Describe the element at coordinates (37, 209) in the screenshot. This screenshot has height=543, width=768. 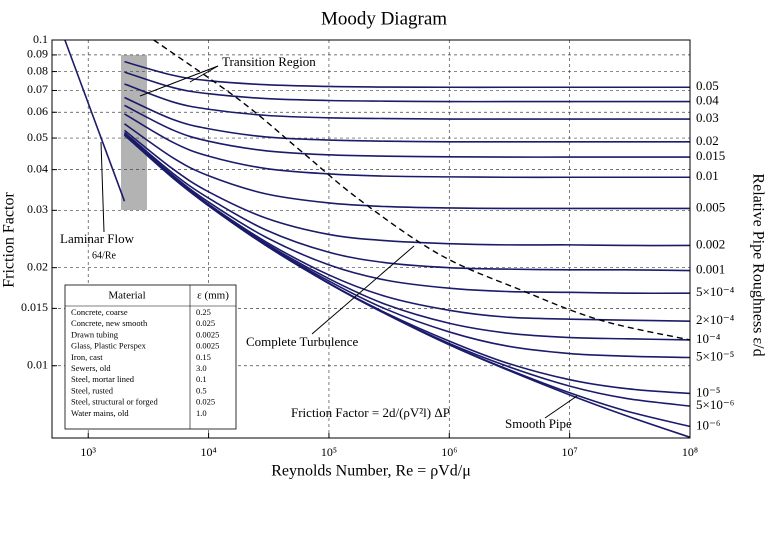
I see `y-tick-label: 0.03` at that location.